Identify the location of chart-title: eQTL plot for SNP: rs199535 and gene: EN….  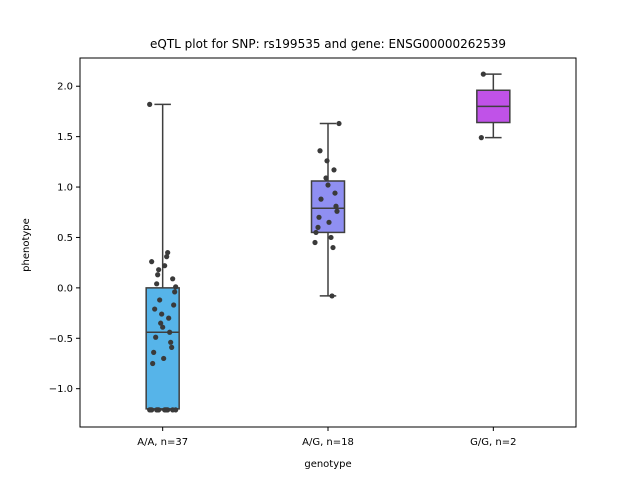
(328, 44).